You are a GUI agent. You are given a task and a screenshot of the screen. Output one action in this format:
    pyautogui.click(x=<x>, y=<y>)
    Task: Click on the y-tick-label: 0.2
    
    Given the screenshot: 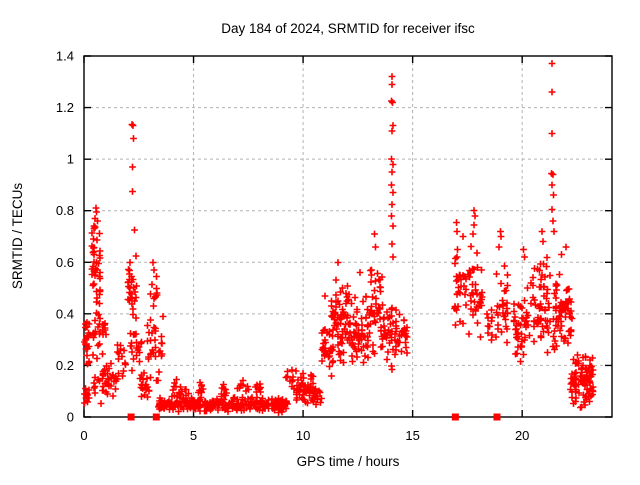 What is the action you would take?
    pyautogui.click(x=65, y=365)
    